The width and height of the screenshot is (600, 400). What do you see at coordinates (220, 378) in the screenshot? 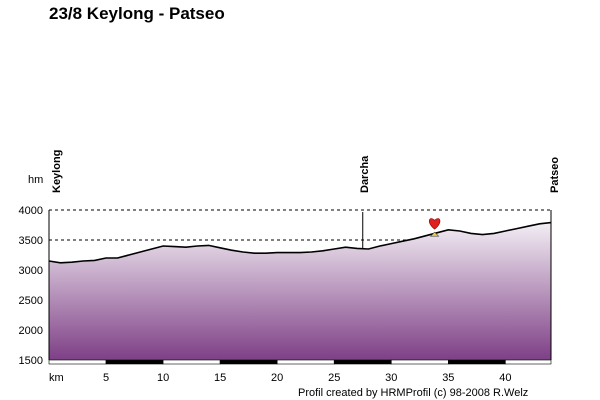
I see `x-tick-label-15: 15` at bounding box center [220, 378].